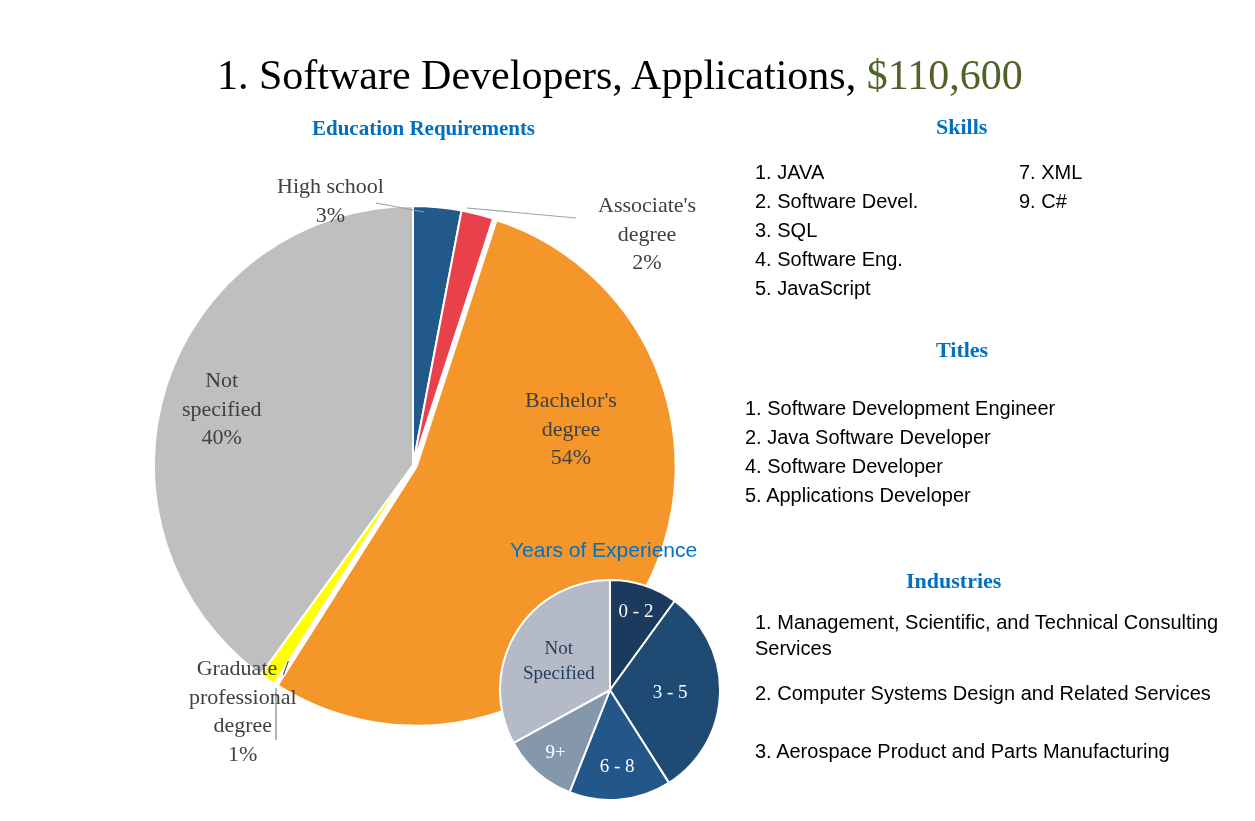 This screenshot has width=1255, height=821. What do you see at coordinates (858, 495) in the screenshot?
I see `text: 5. Applications Developer` at bounding box center [858, 495].